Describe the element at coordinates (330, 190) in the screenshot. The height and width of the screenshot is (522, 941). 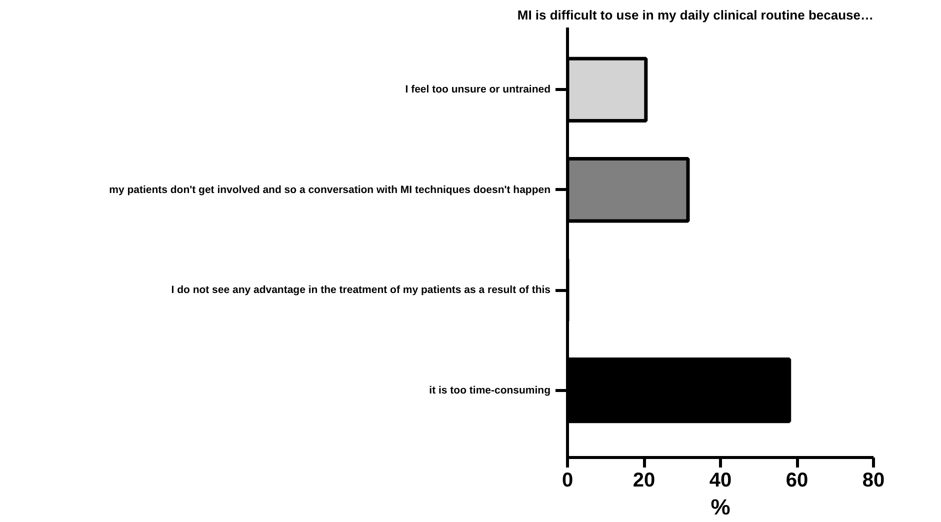
I see `y-tick-label: my patients don't get involved and so a conversation with MI techniques doesn't happen` at that location.